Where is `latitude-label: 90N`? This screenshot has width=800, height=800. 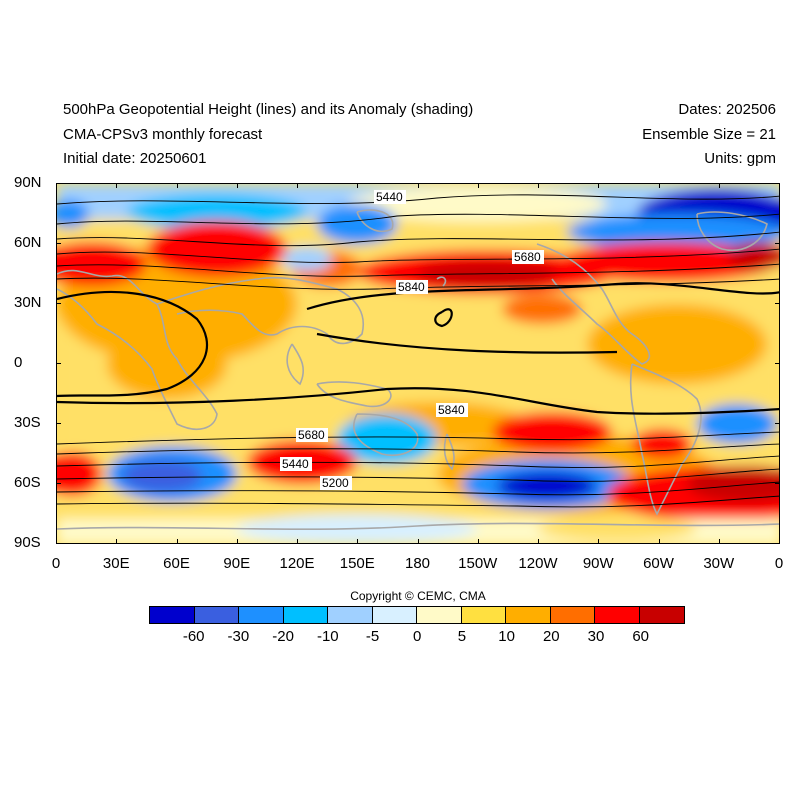
latitude-label: 90N is located at coordinates (28, 182).